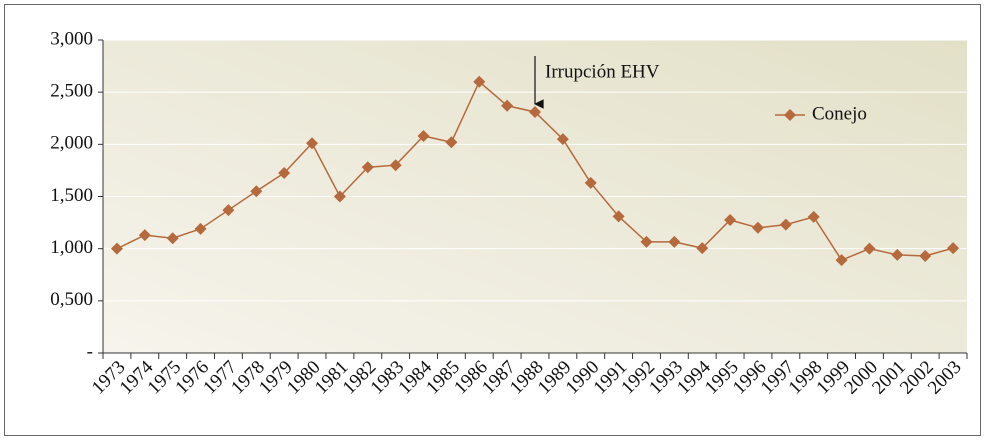  Describe the element at coordinates (839, 113) in the screenshot. I see `legend-label: Conejo` at that location.